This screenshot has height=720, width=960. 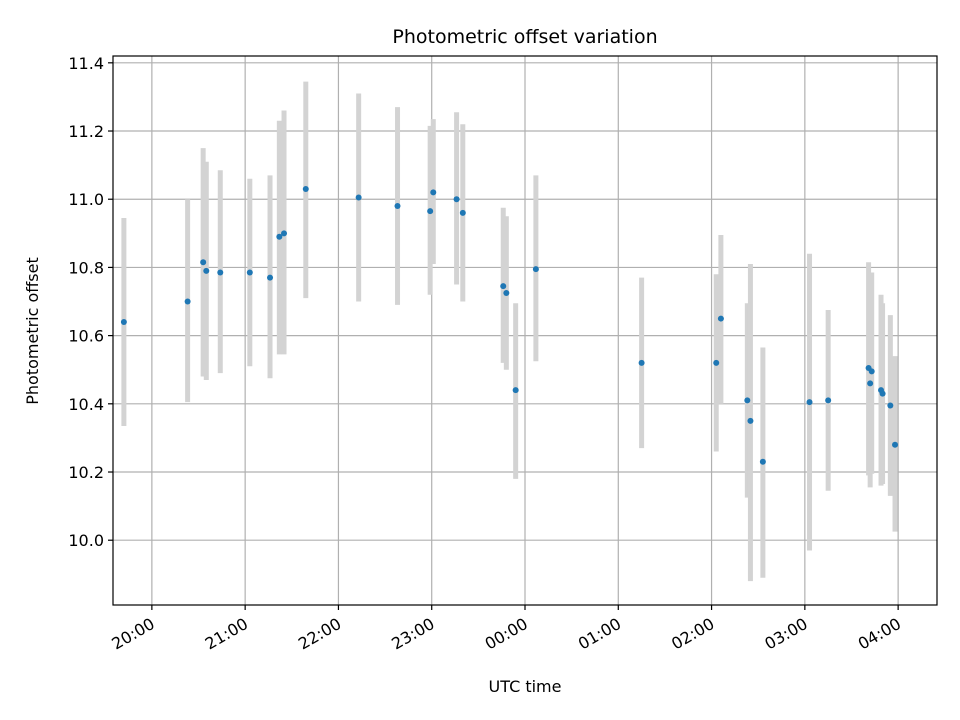 What do you see at coordinates (525, 686) in the screenshot?
I see `x-axis-label: UTC time` at bounding box center [525, 686].